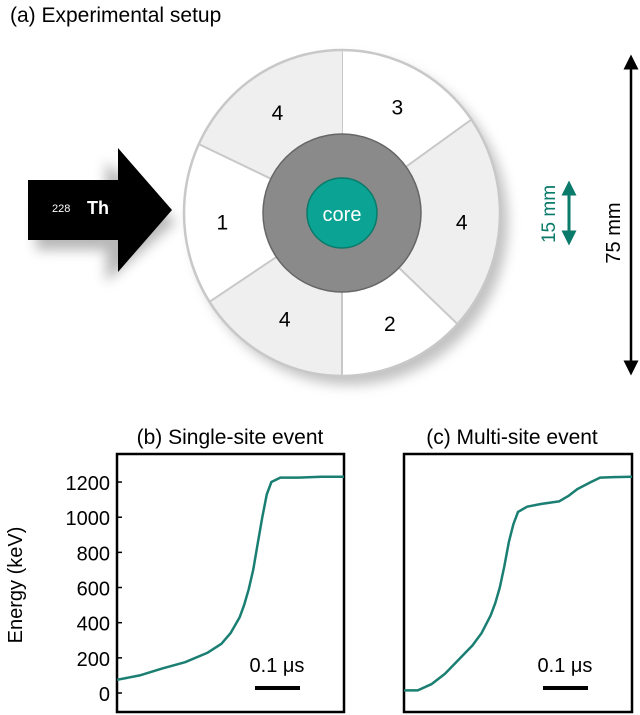 This screenshot has width=640, height=715. Describe the element at coordinates (222, 222) in the screenshot. I see `segment-label: 1` at that location.